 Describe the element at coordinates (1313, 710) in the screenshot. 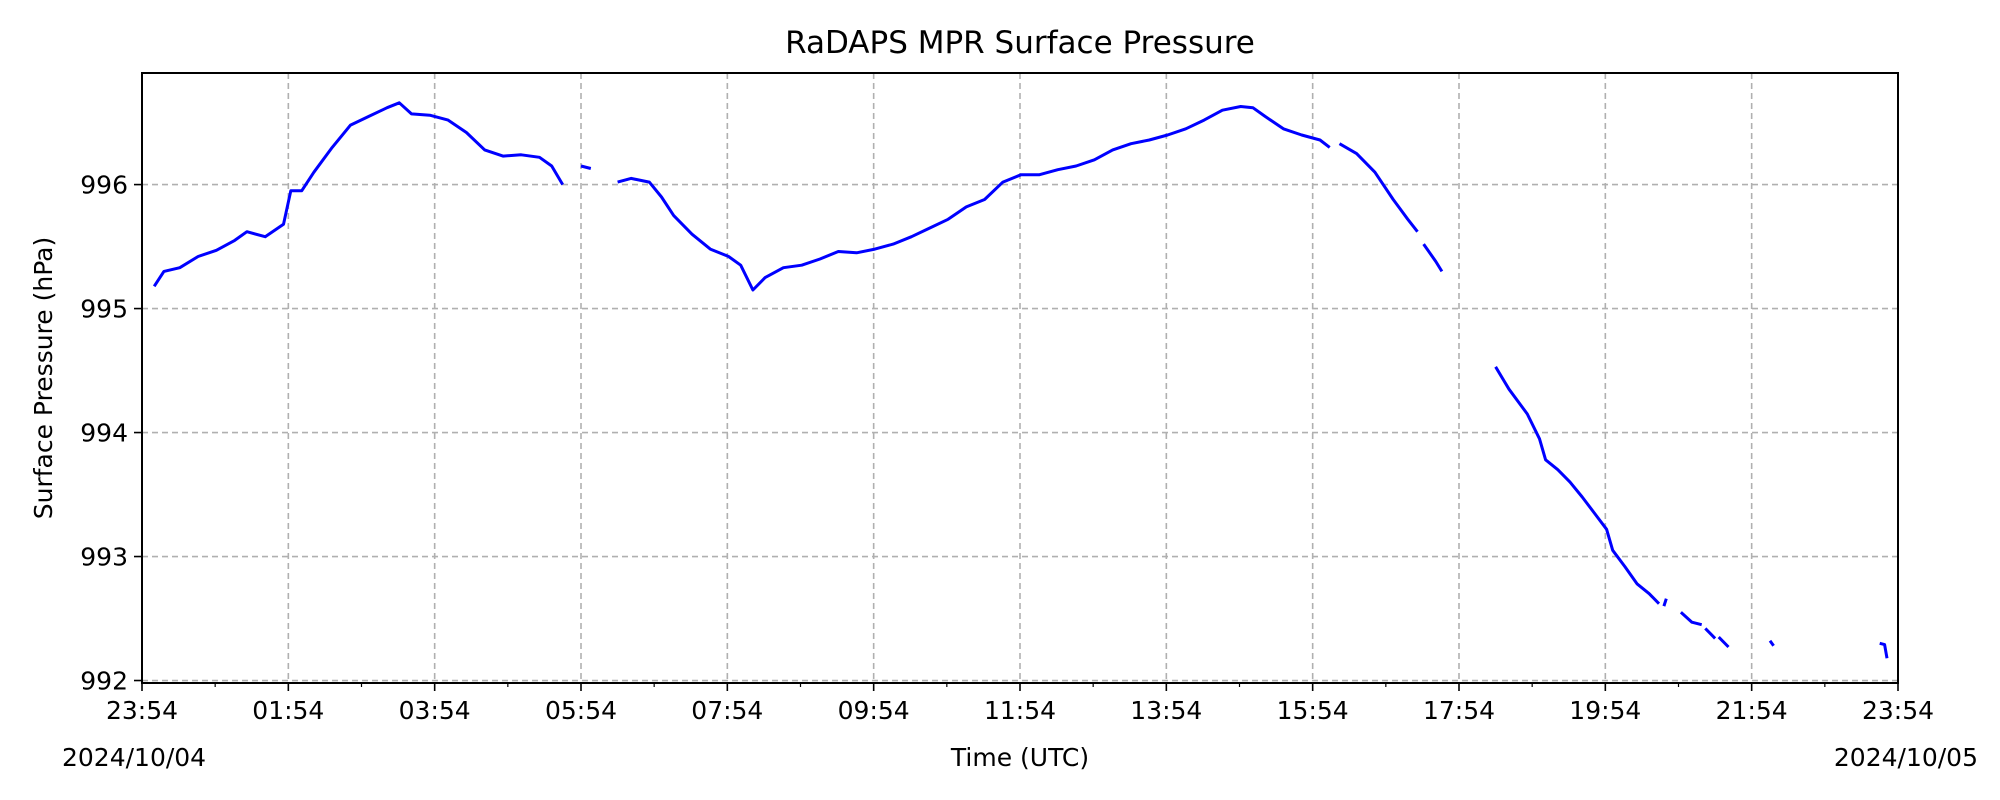

I see `x-tick-label: 15:54` at that location.